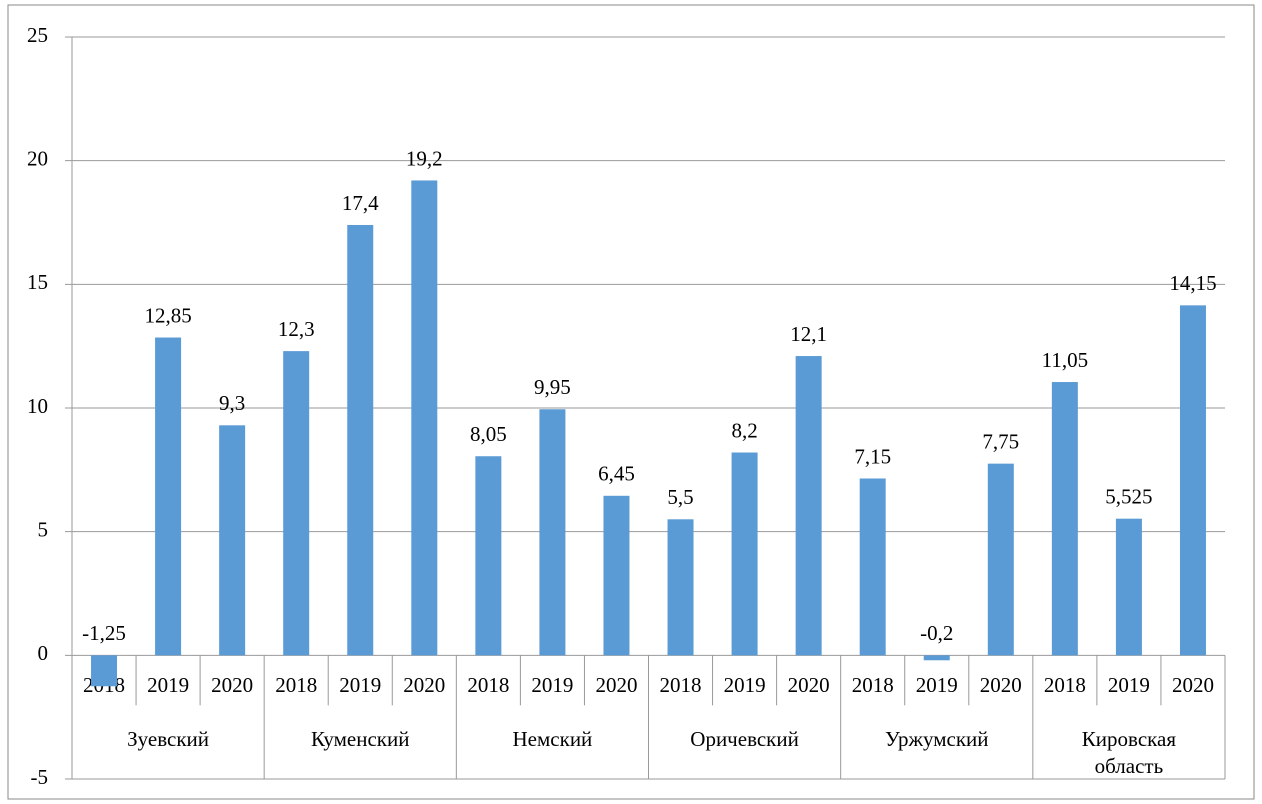 The height and width of the screenshot is (804, 1262). Describe the element at coordinates (872, 456) in the screenshot. I see `data-label: 7,15` at that location.